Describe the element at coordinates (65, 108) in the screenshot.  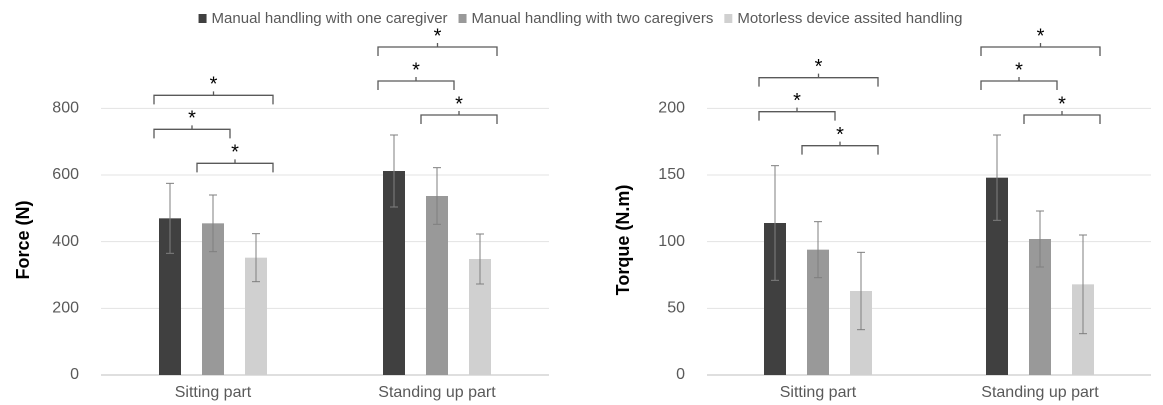
I see `y-tick-label: 800` at that location.